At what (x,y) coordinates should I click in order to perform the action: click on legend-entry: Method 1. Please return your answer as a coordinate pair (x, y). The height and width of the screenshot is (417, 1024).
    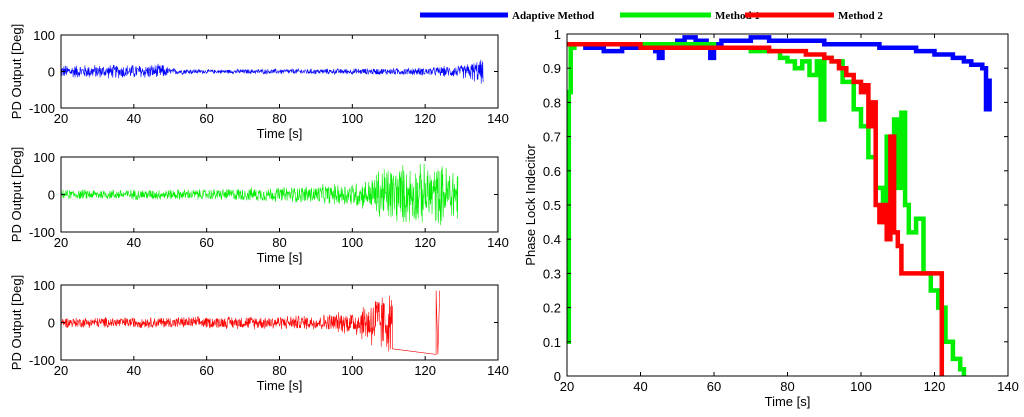
    Looking at the image, I should click on (690, 16).